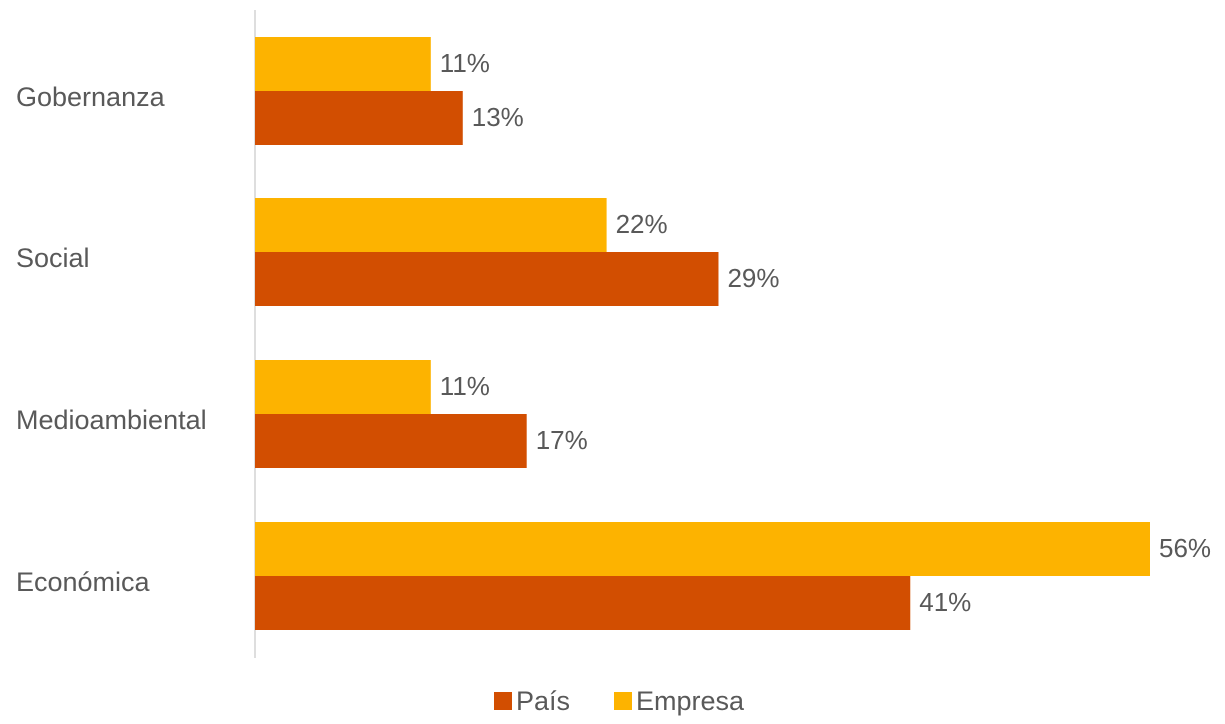 Image resolution: width=1225 pixels, height=724 pixels. What do you see at coordinates (543, 701) in the screenshot?
I see `legend-label-pais: País` at bounding box center [543, 701].